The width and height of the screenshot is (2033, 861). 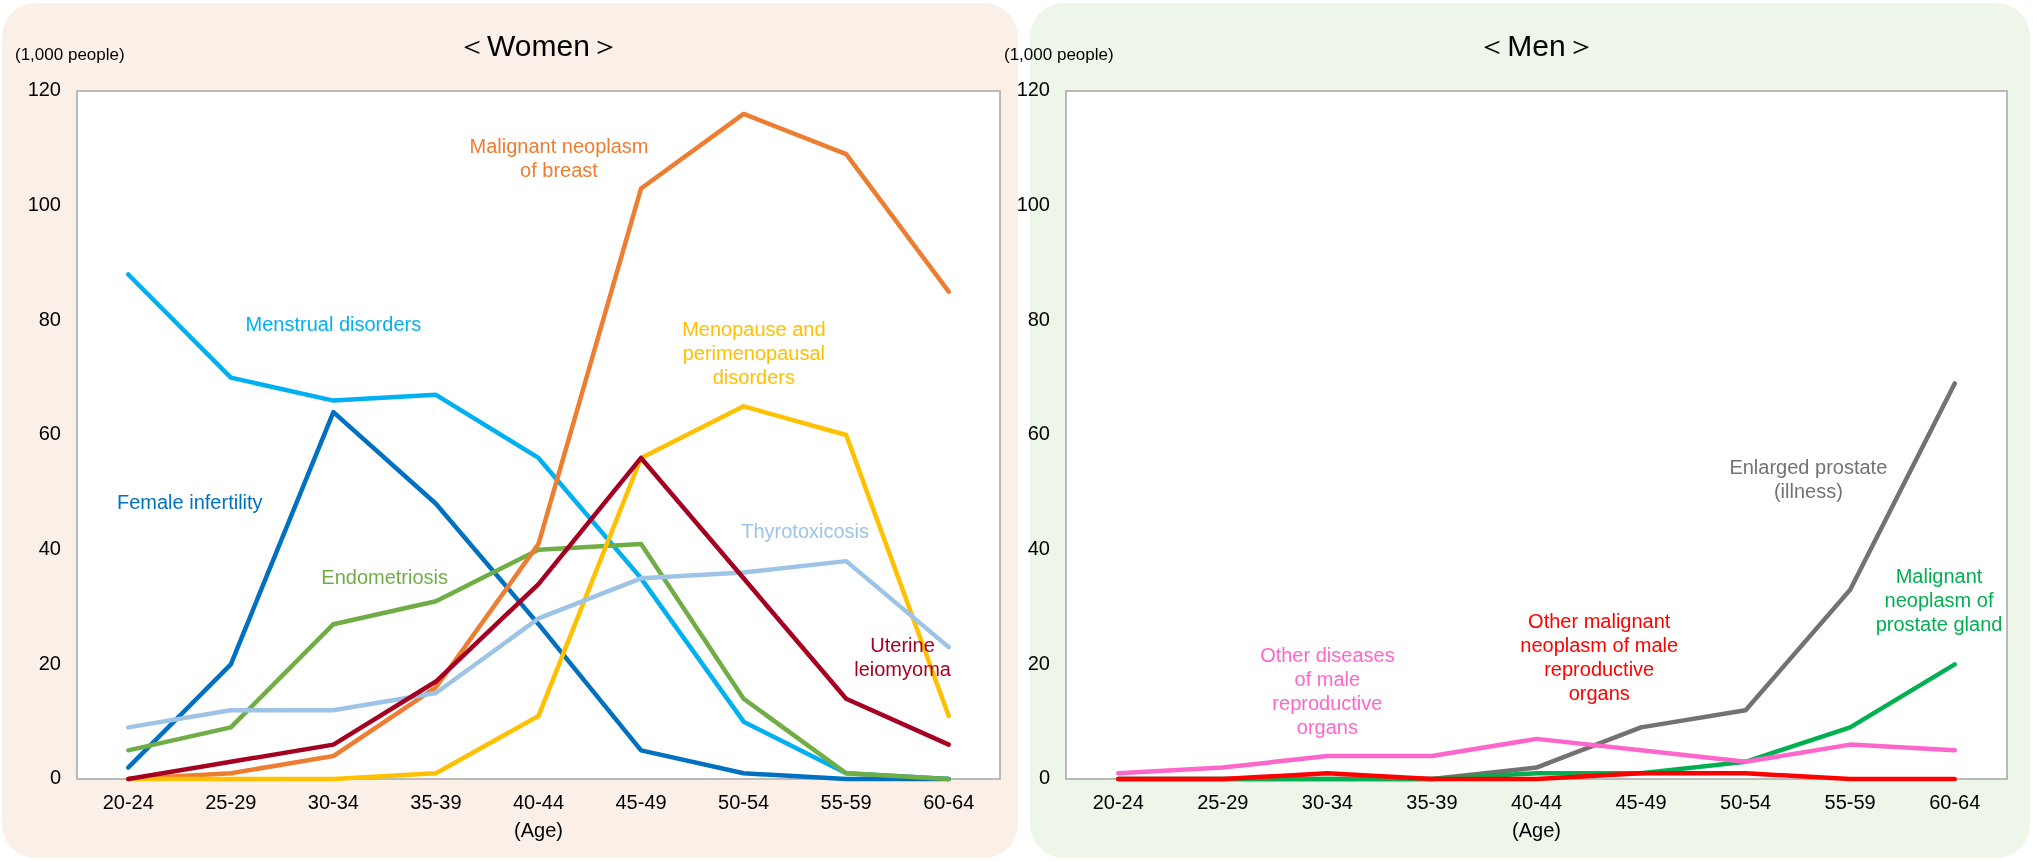 What do you see at coordinates (538, 45) in the screenshot?
I see `chart-title: ＜Women＞` at bounding box center [538, 45].